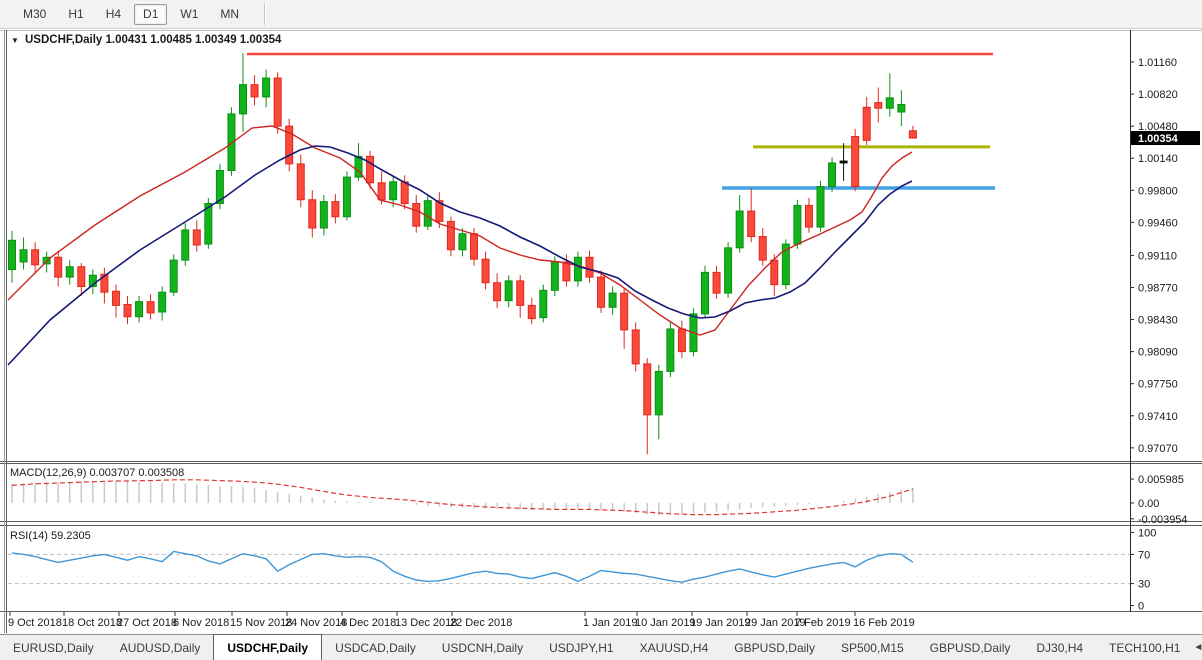  Describe the element at coordinates (1148, 504) in the screenshot. I see `macd-tick-label: 0.00` at that location.